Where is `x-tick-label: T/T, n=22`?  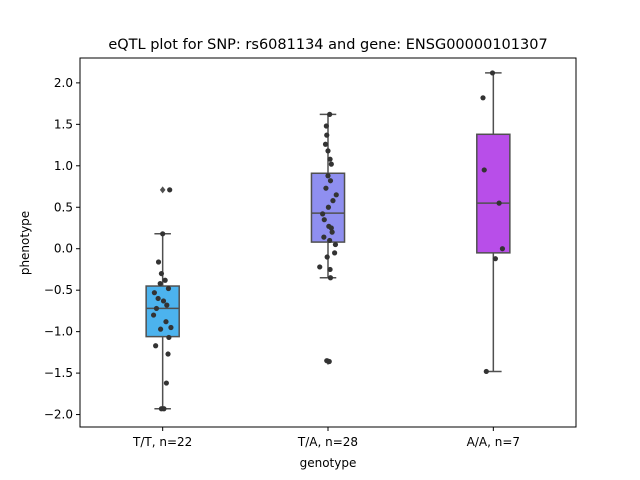
x-tick-label: T/T, n=22 is located at coordinates (162, 442).